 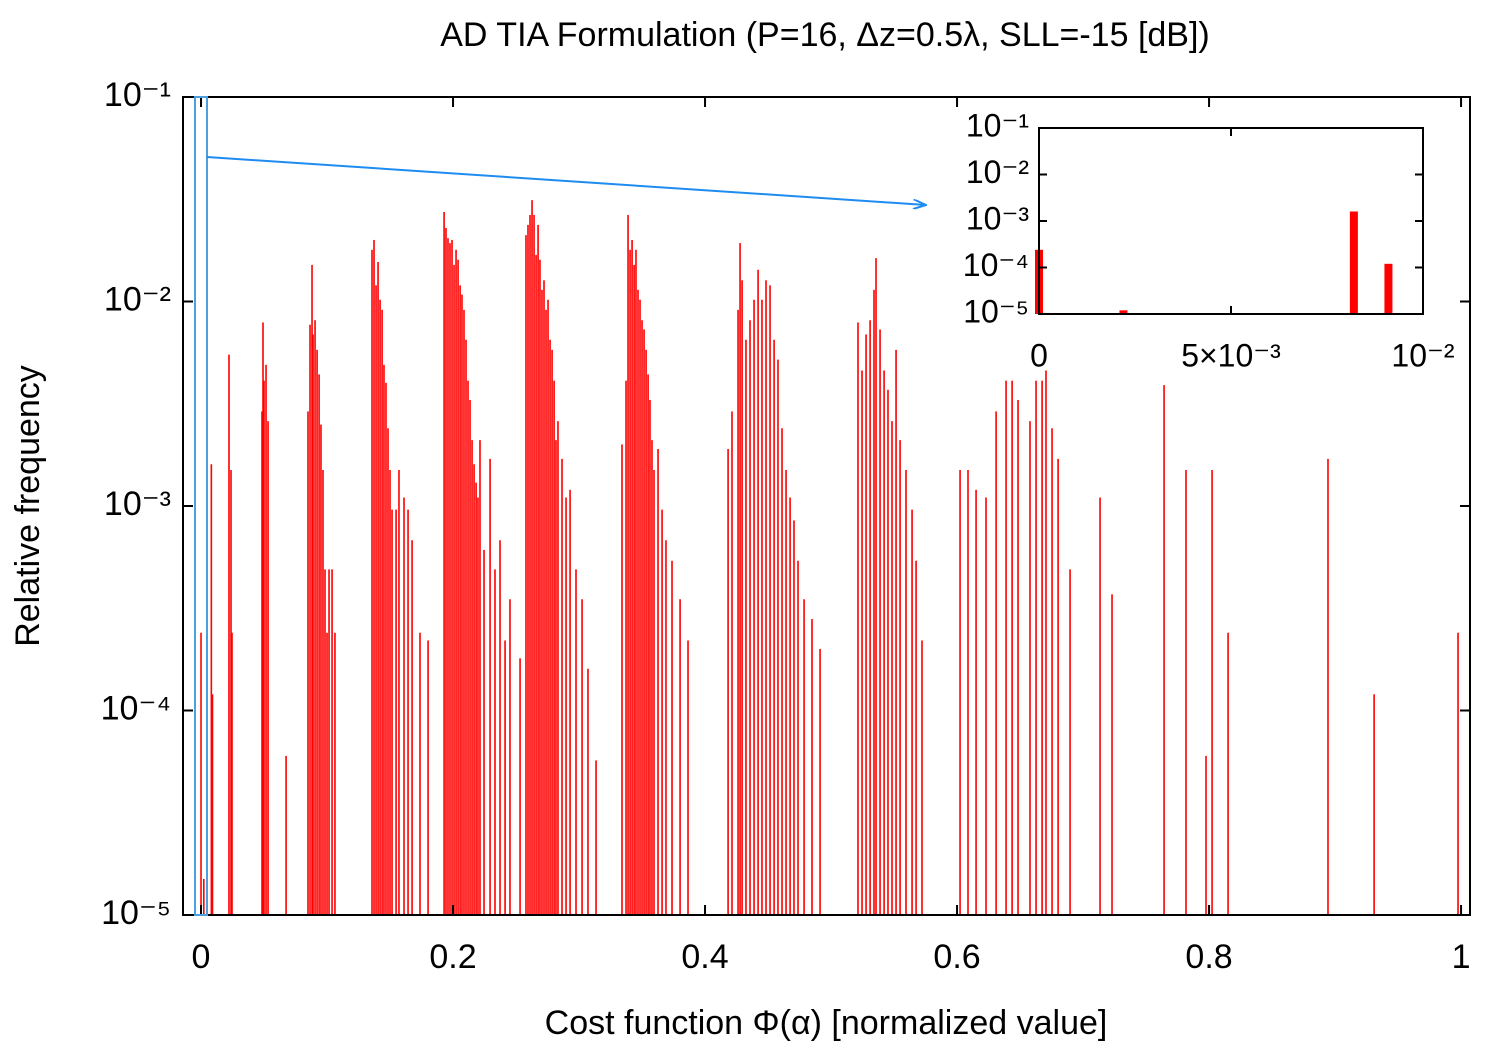 I want to click on x-tick-label: 0.8, so click(x=1208, y=957).